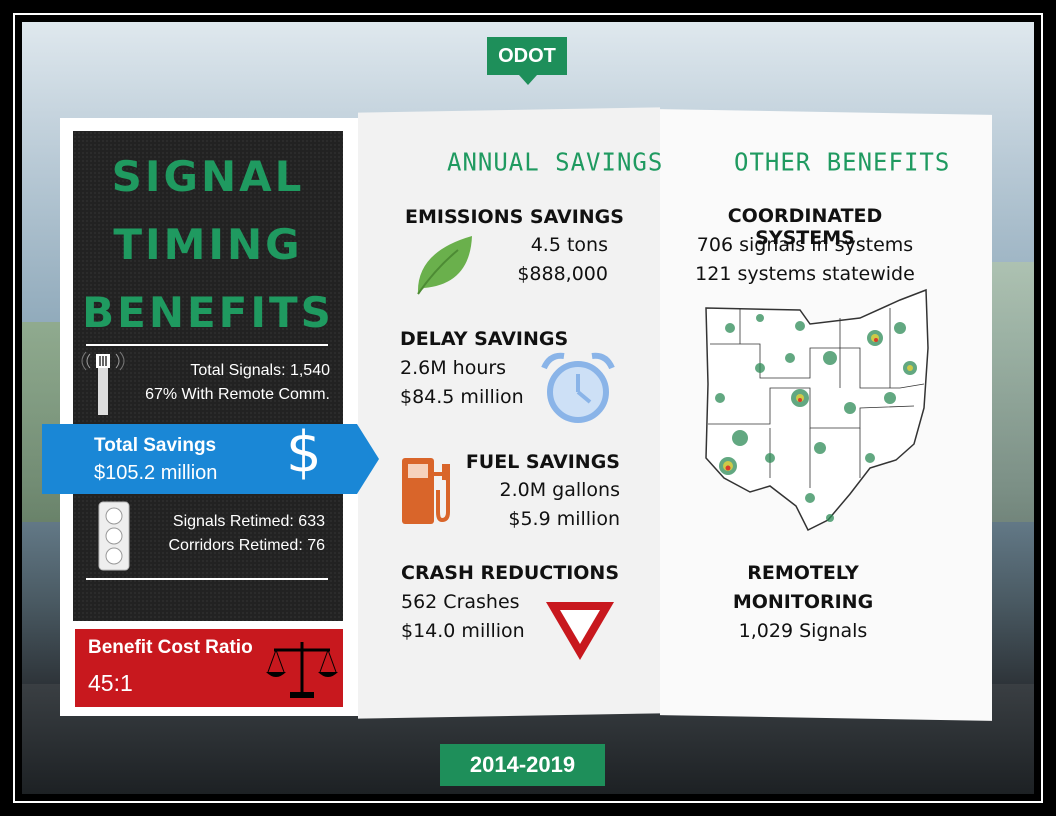 This screenshot has width=1056, height=816. I want to click on corridors-retimed: Corridors Retimed: 76, so click(247, 545).